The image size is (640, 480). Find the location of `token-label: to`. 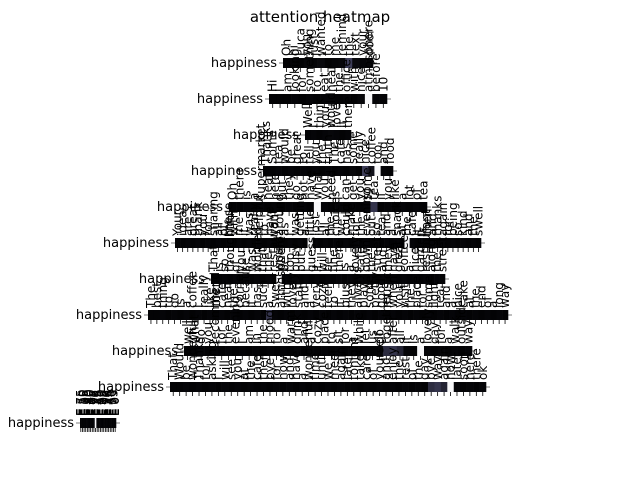

token-label: to is located at coordinates (303, 158).